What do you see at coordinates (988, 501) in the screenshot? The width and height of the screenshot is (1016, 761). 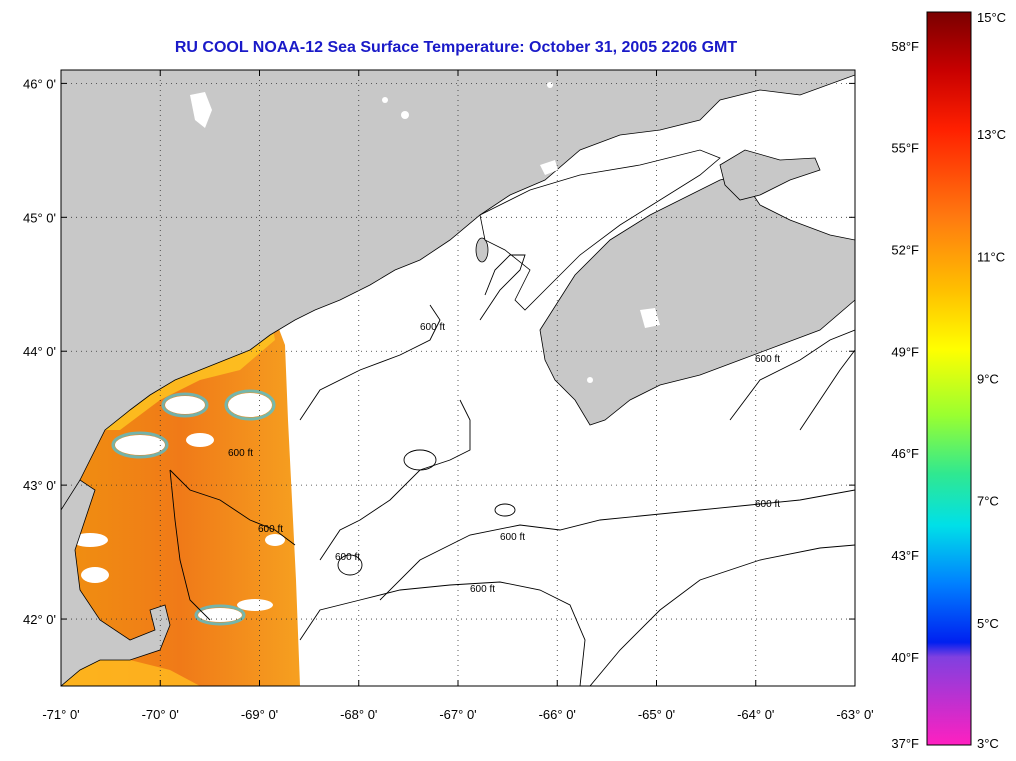 I see `colorbar-celsius-label: 7°C` at bounding box center [988, 501].